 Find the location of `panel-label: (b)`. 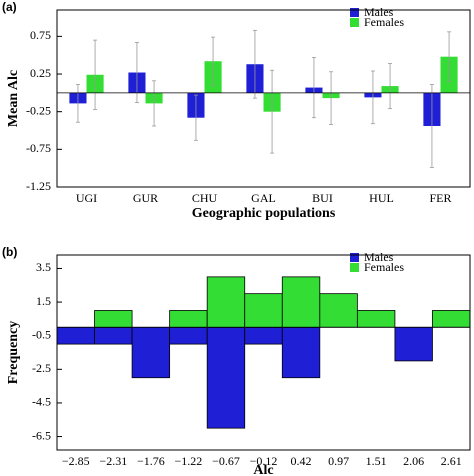

panel-label: (b) is located at coordinates (9, 252).